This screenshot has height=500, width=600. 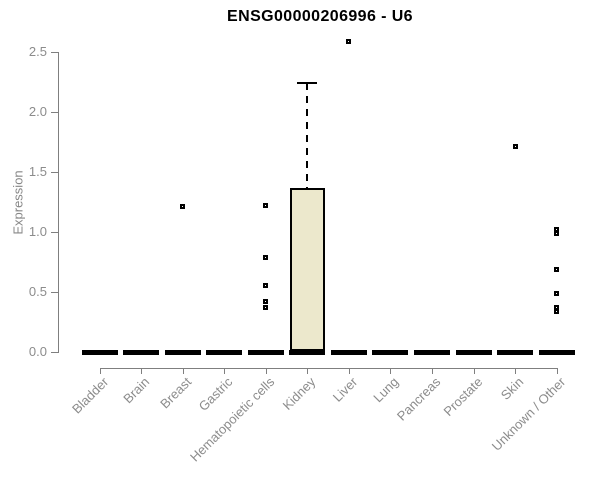 I want to click on x-category-label-prostate: Prostate, so click(x=462, y=397).